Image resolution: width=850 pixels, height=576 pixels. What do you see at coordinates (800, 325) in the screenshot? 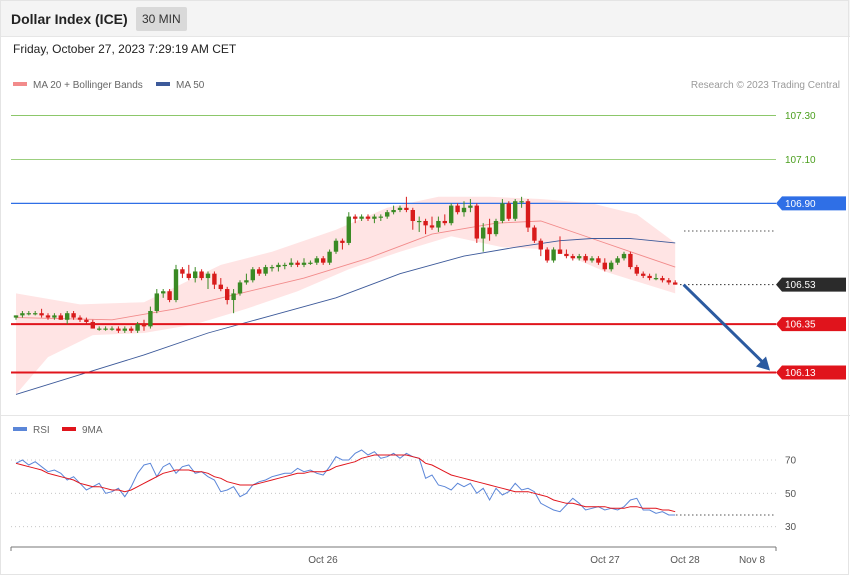
I see `level-label-106.35: 106.35` at bounding box center [800, 325].